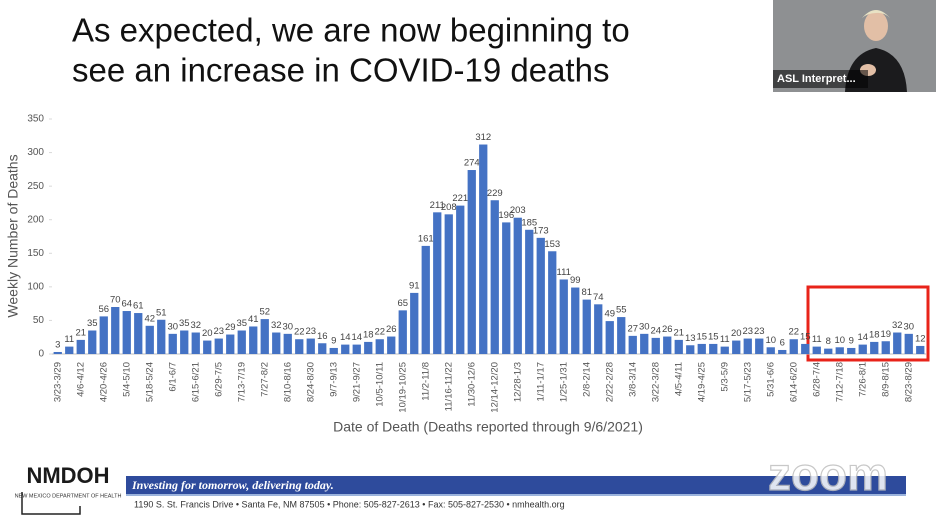 This screenshot has width=936, height=525. Describe the element at coordinates (103, 382) in the screenshot. I see `x-tick-label: 4/20-4/26` at that location.